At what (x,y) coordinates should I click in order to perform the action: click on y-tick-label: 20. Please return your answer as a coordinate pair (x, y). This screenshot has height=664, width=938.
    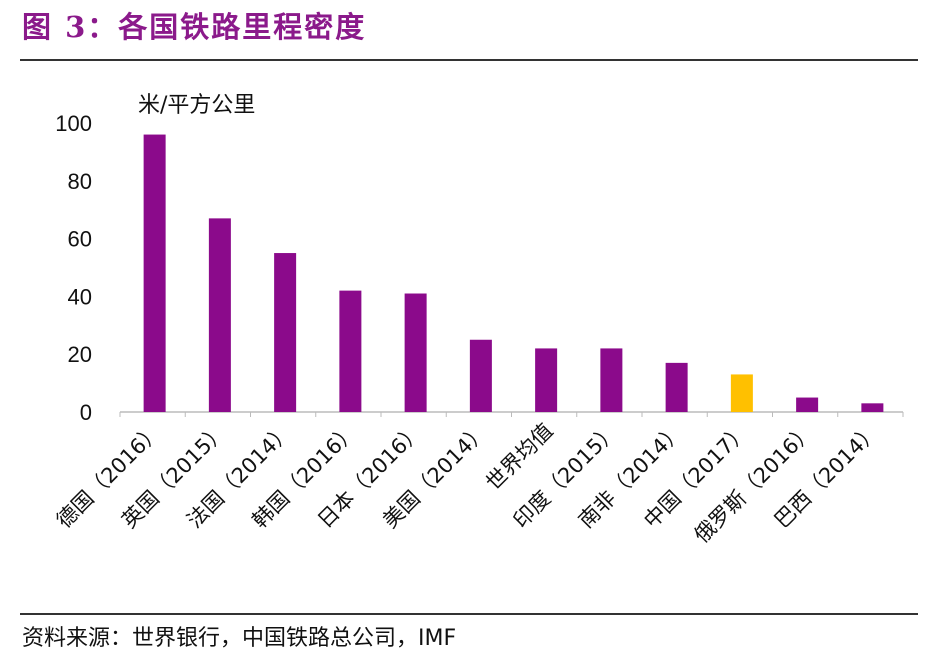
    Looking at the image, I should click on (80, 354).